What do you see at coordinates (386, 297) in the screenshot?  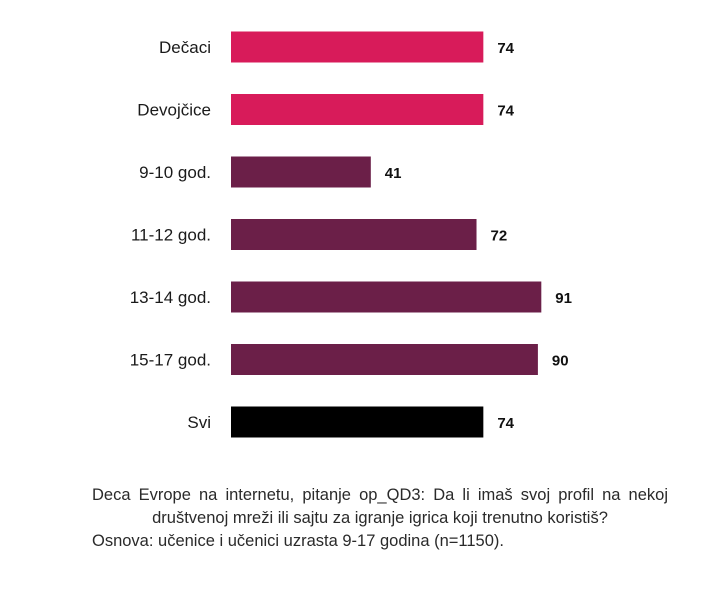 I see `bar-13-14-god` at bounding box center [386, 297].